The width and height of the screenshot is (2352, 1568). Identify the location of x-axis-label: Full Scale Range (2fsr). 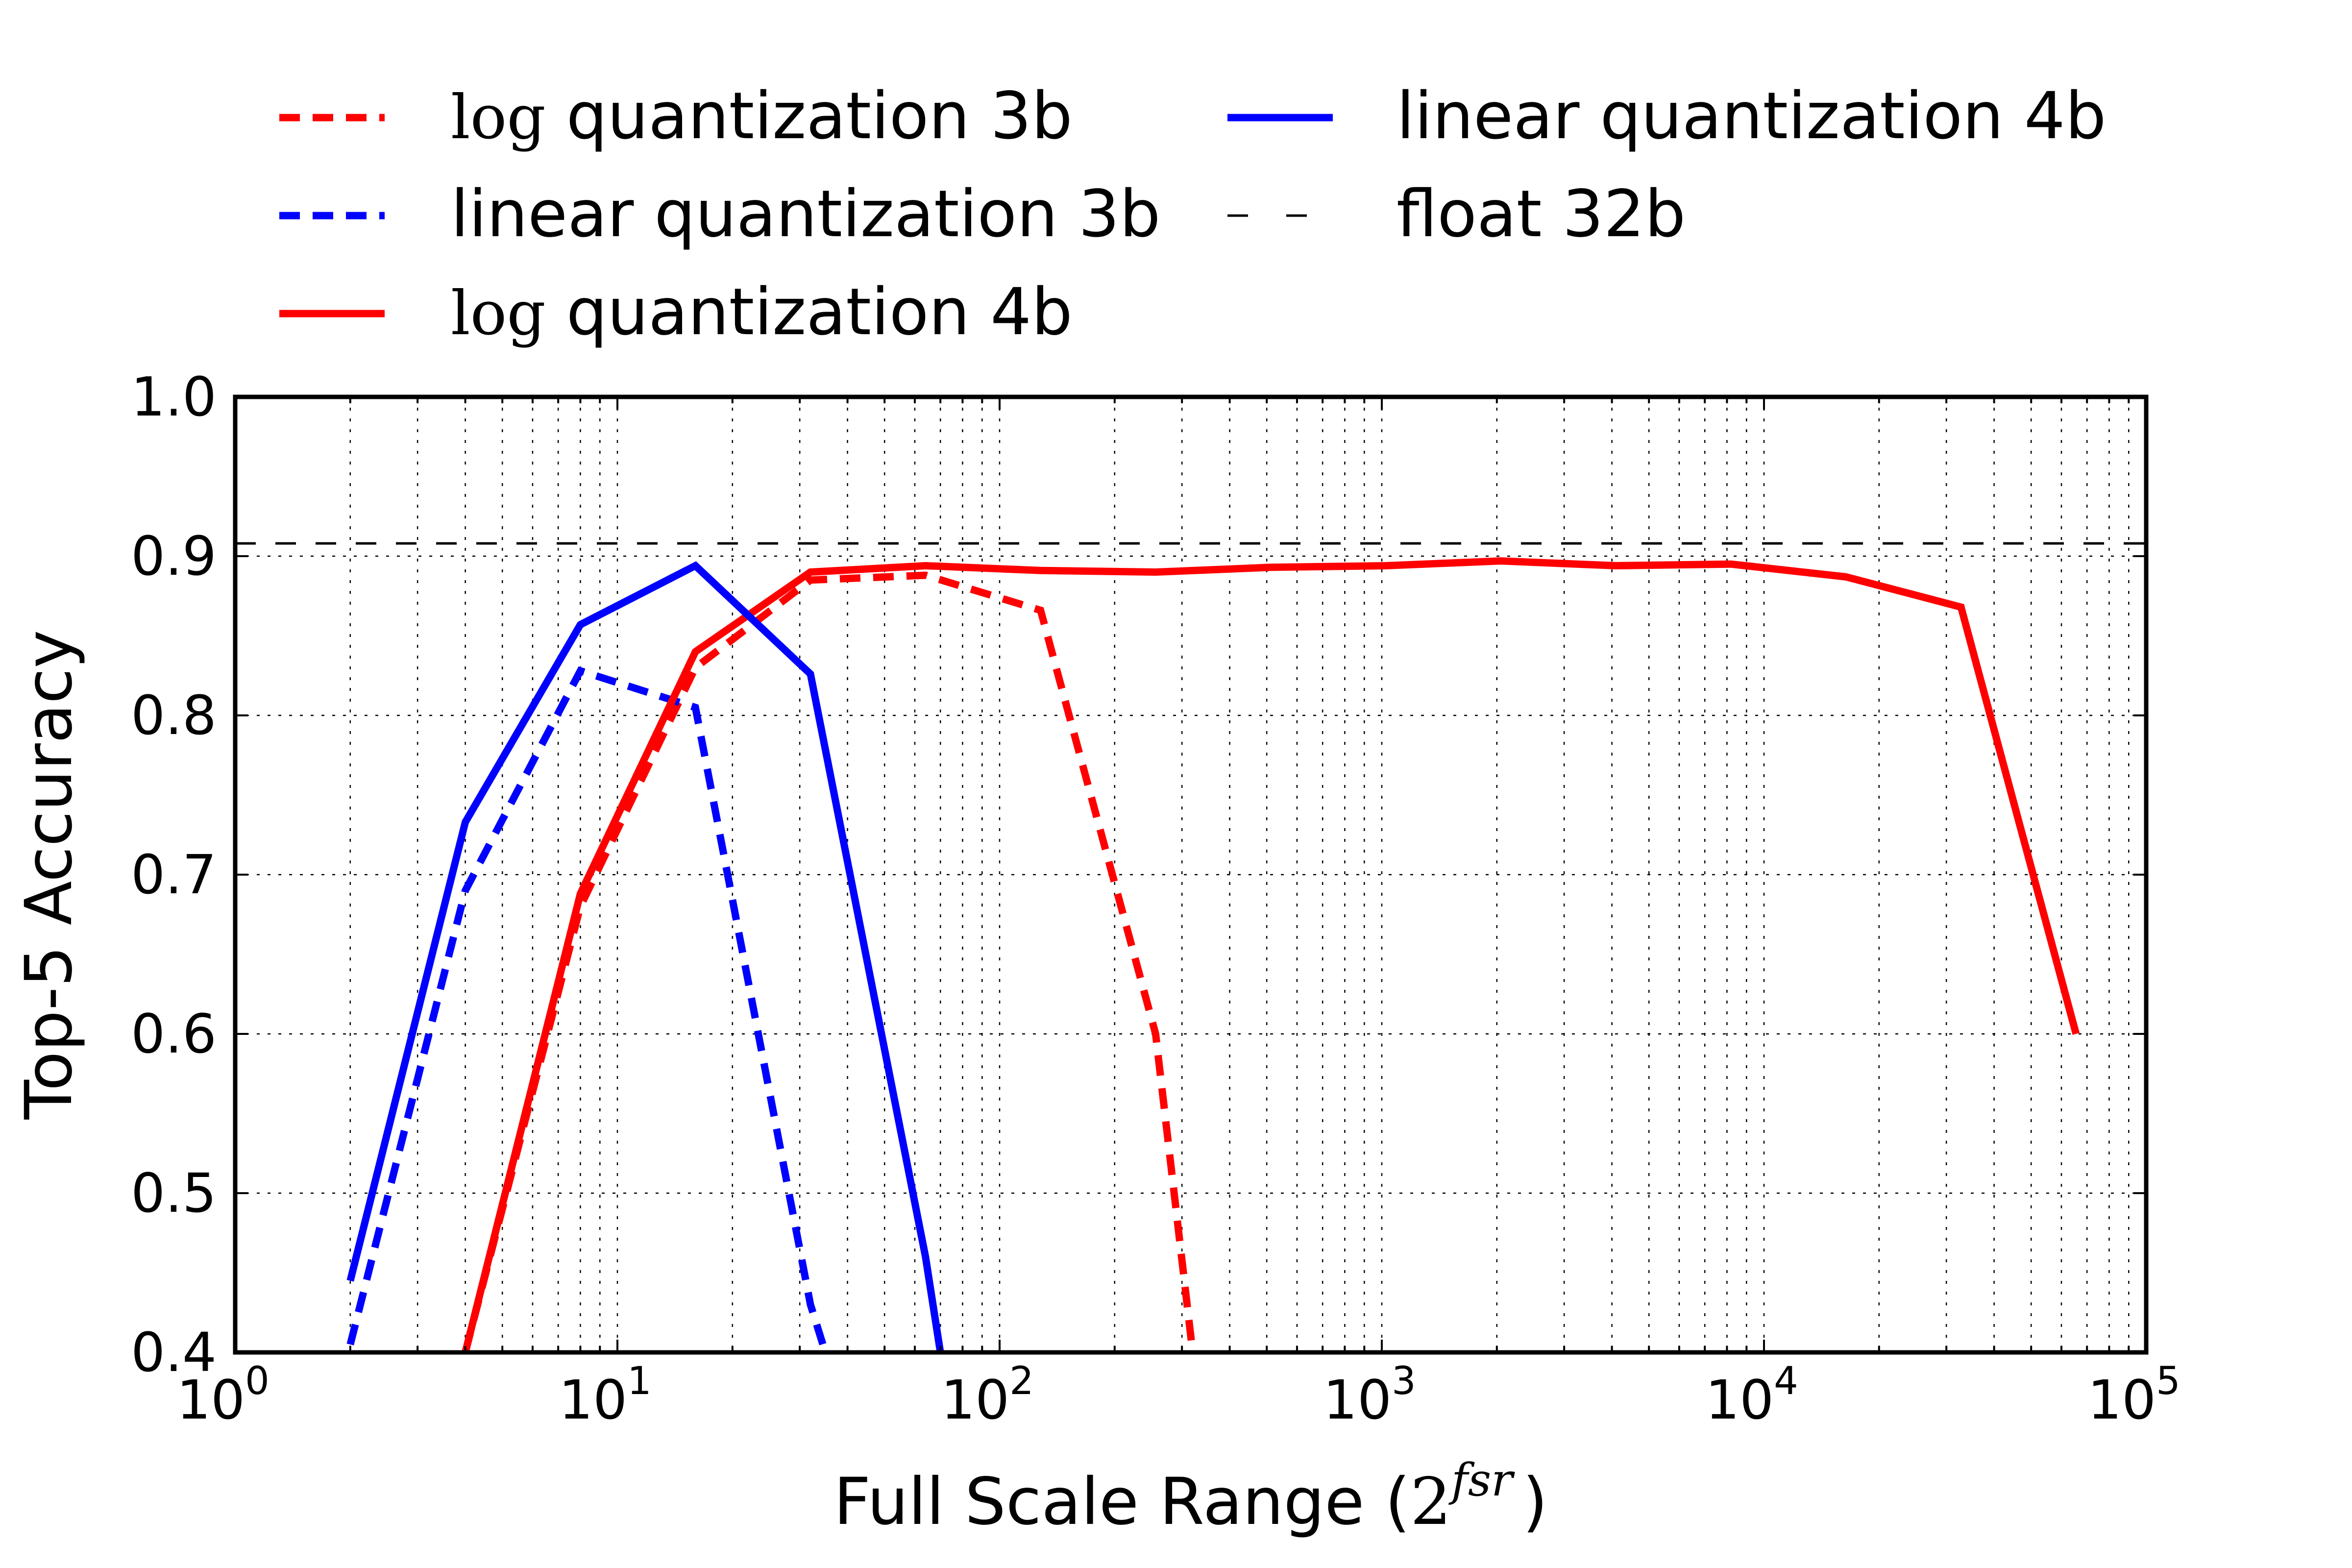
(1190, 1497).